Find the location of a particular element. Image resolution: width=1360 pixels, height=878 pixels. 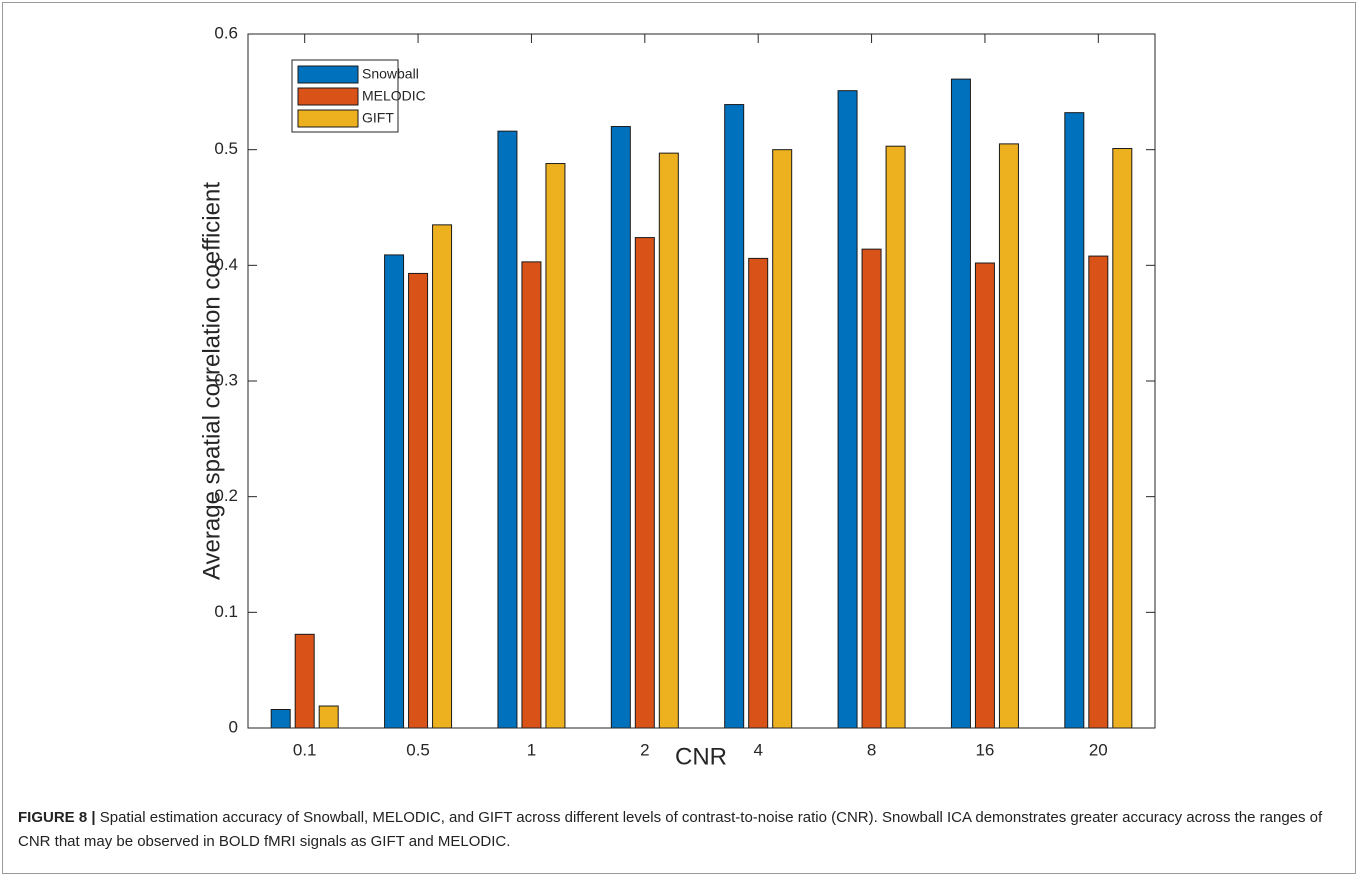

y-tick-label: 0 is located at coordinates (233, 726).